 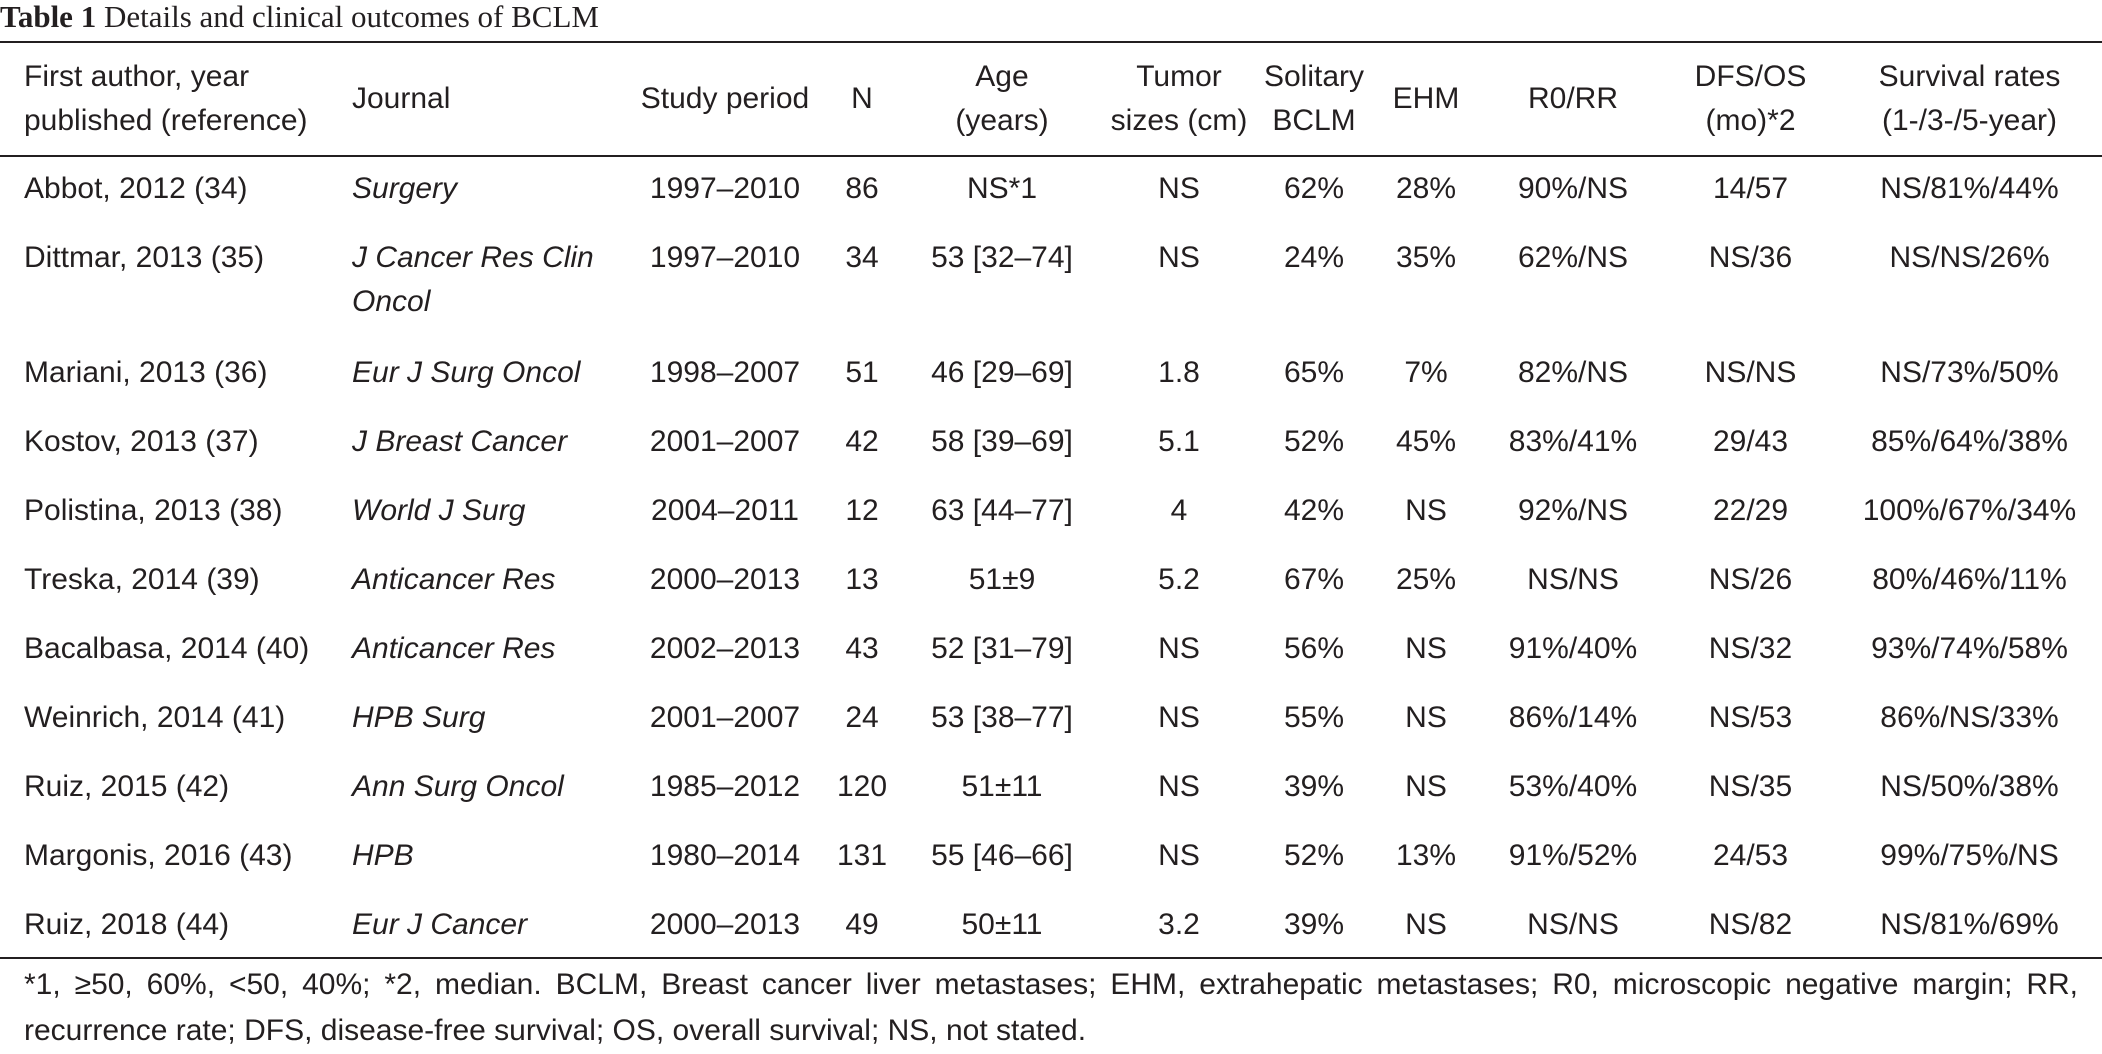 I want to click on cell-n: 49, so click(x=862, y=924).